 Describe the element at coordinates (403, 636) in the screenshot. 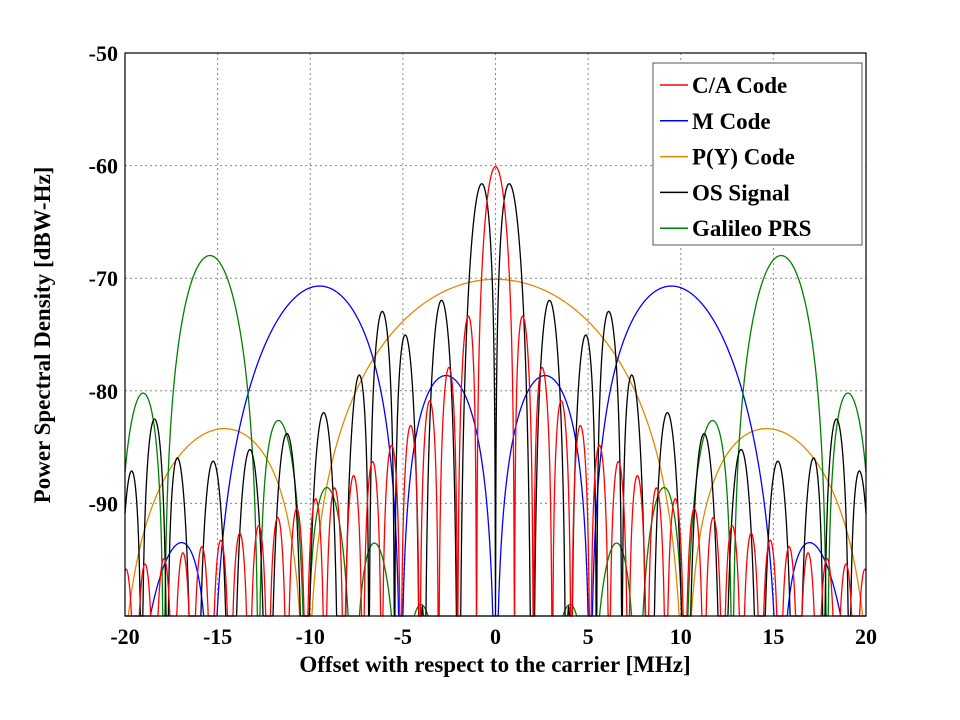

I see `x-tick-label: -5` at that location.